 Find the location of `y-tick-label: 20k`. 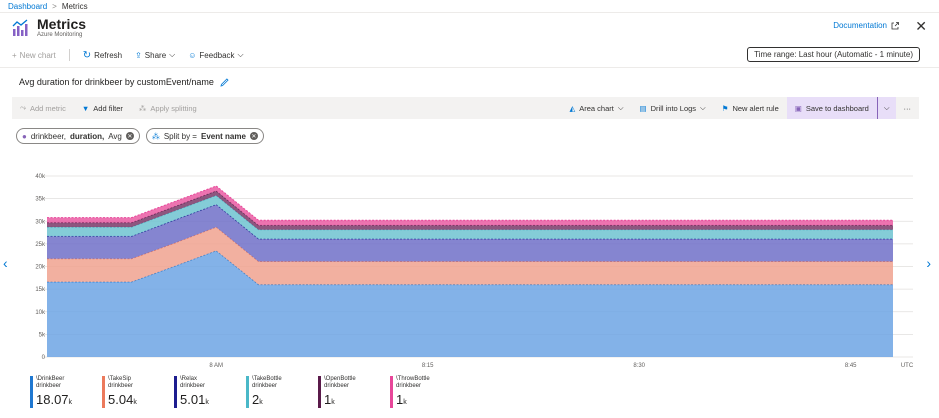

y-tick-label: 20k is located at coordinates (40, 268).